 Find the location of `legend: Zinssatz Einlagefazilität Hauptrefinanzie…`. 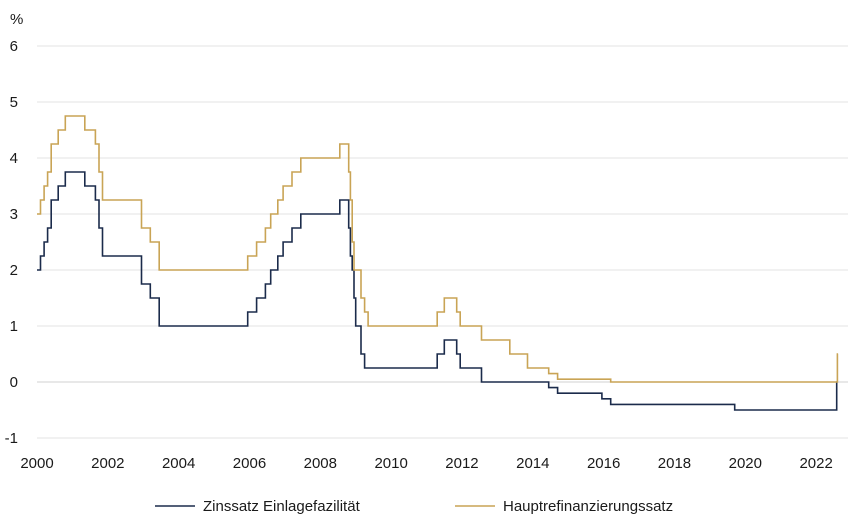

legend: Zinssatz Einlagefazilität Hauptrefinanzie… is located at coordinates (414, 506).